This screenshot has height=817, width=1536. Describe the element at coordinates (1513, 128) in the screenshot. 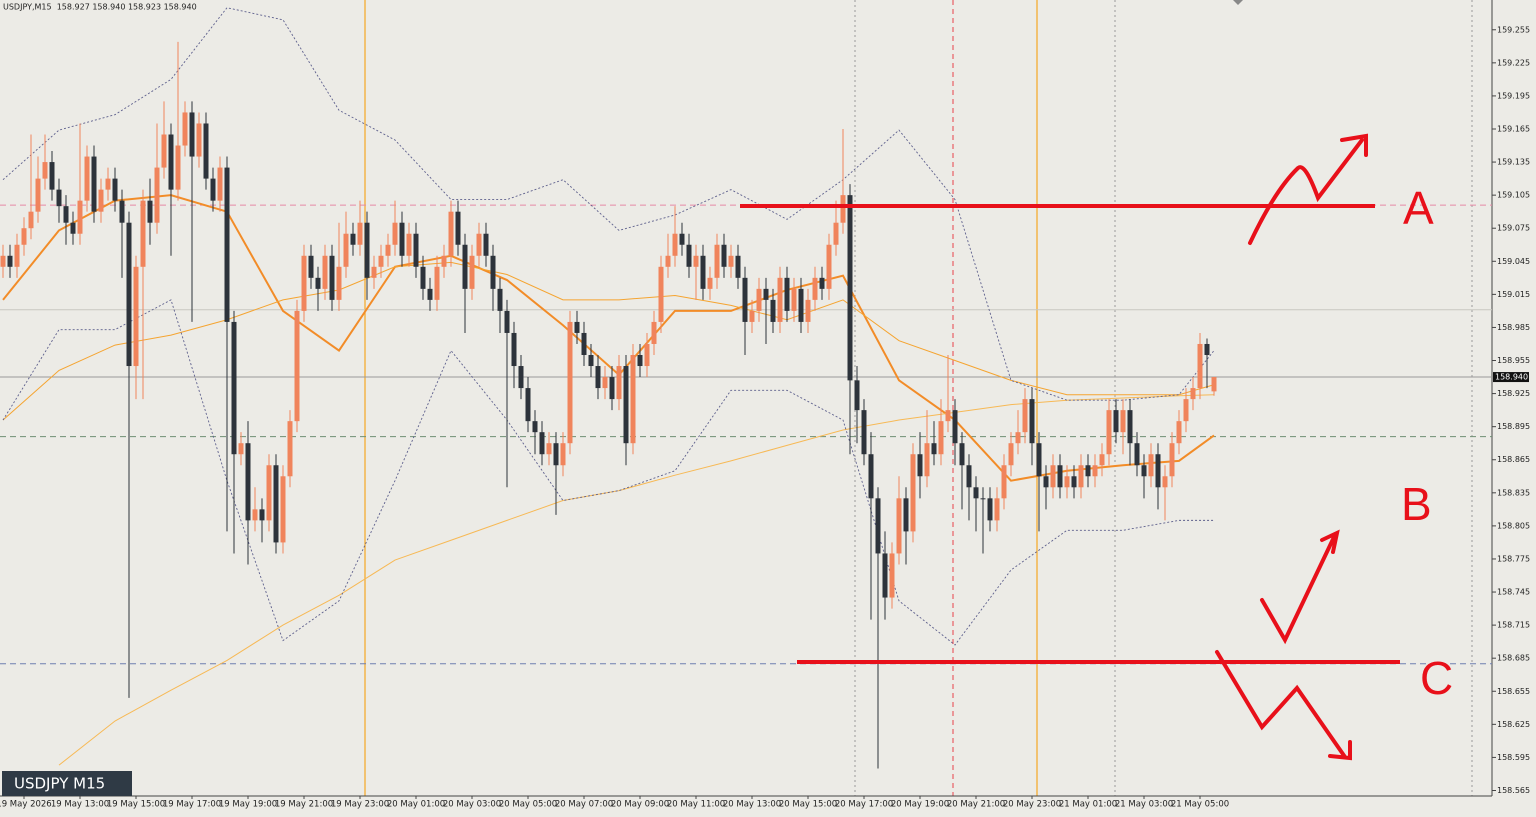

I see `y-tick-label: 159.165` at that location.